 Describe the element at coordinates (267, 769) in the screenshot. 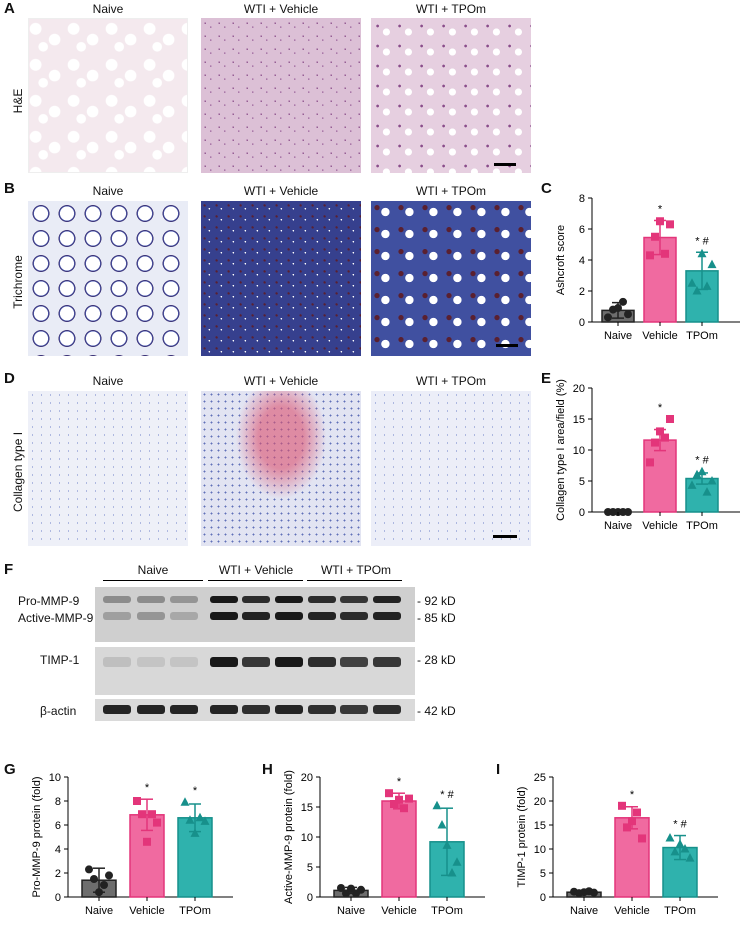

I see `panel-label-h: H` at that location.